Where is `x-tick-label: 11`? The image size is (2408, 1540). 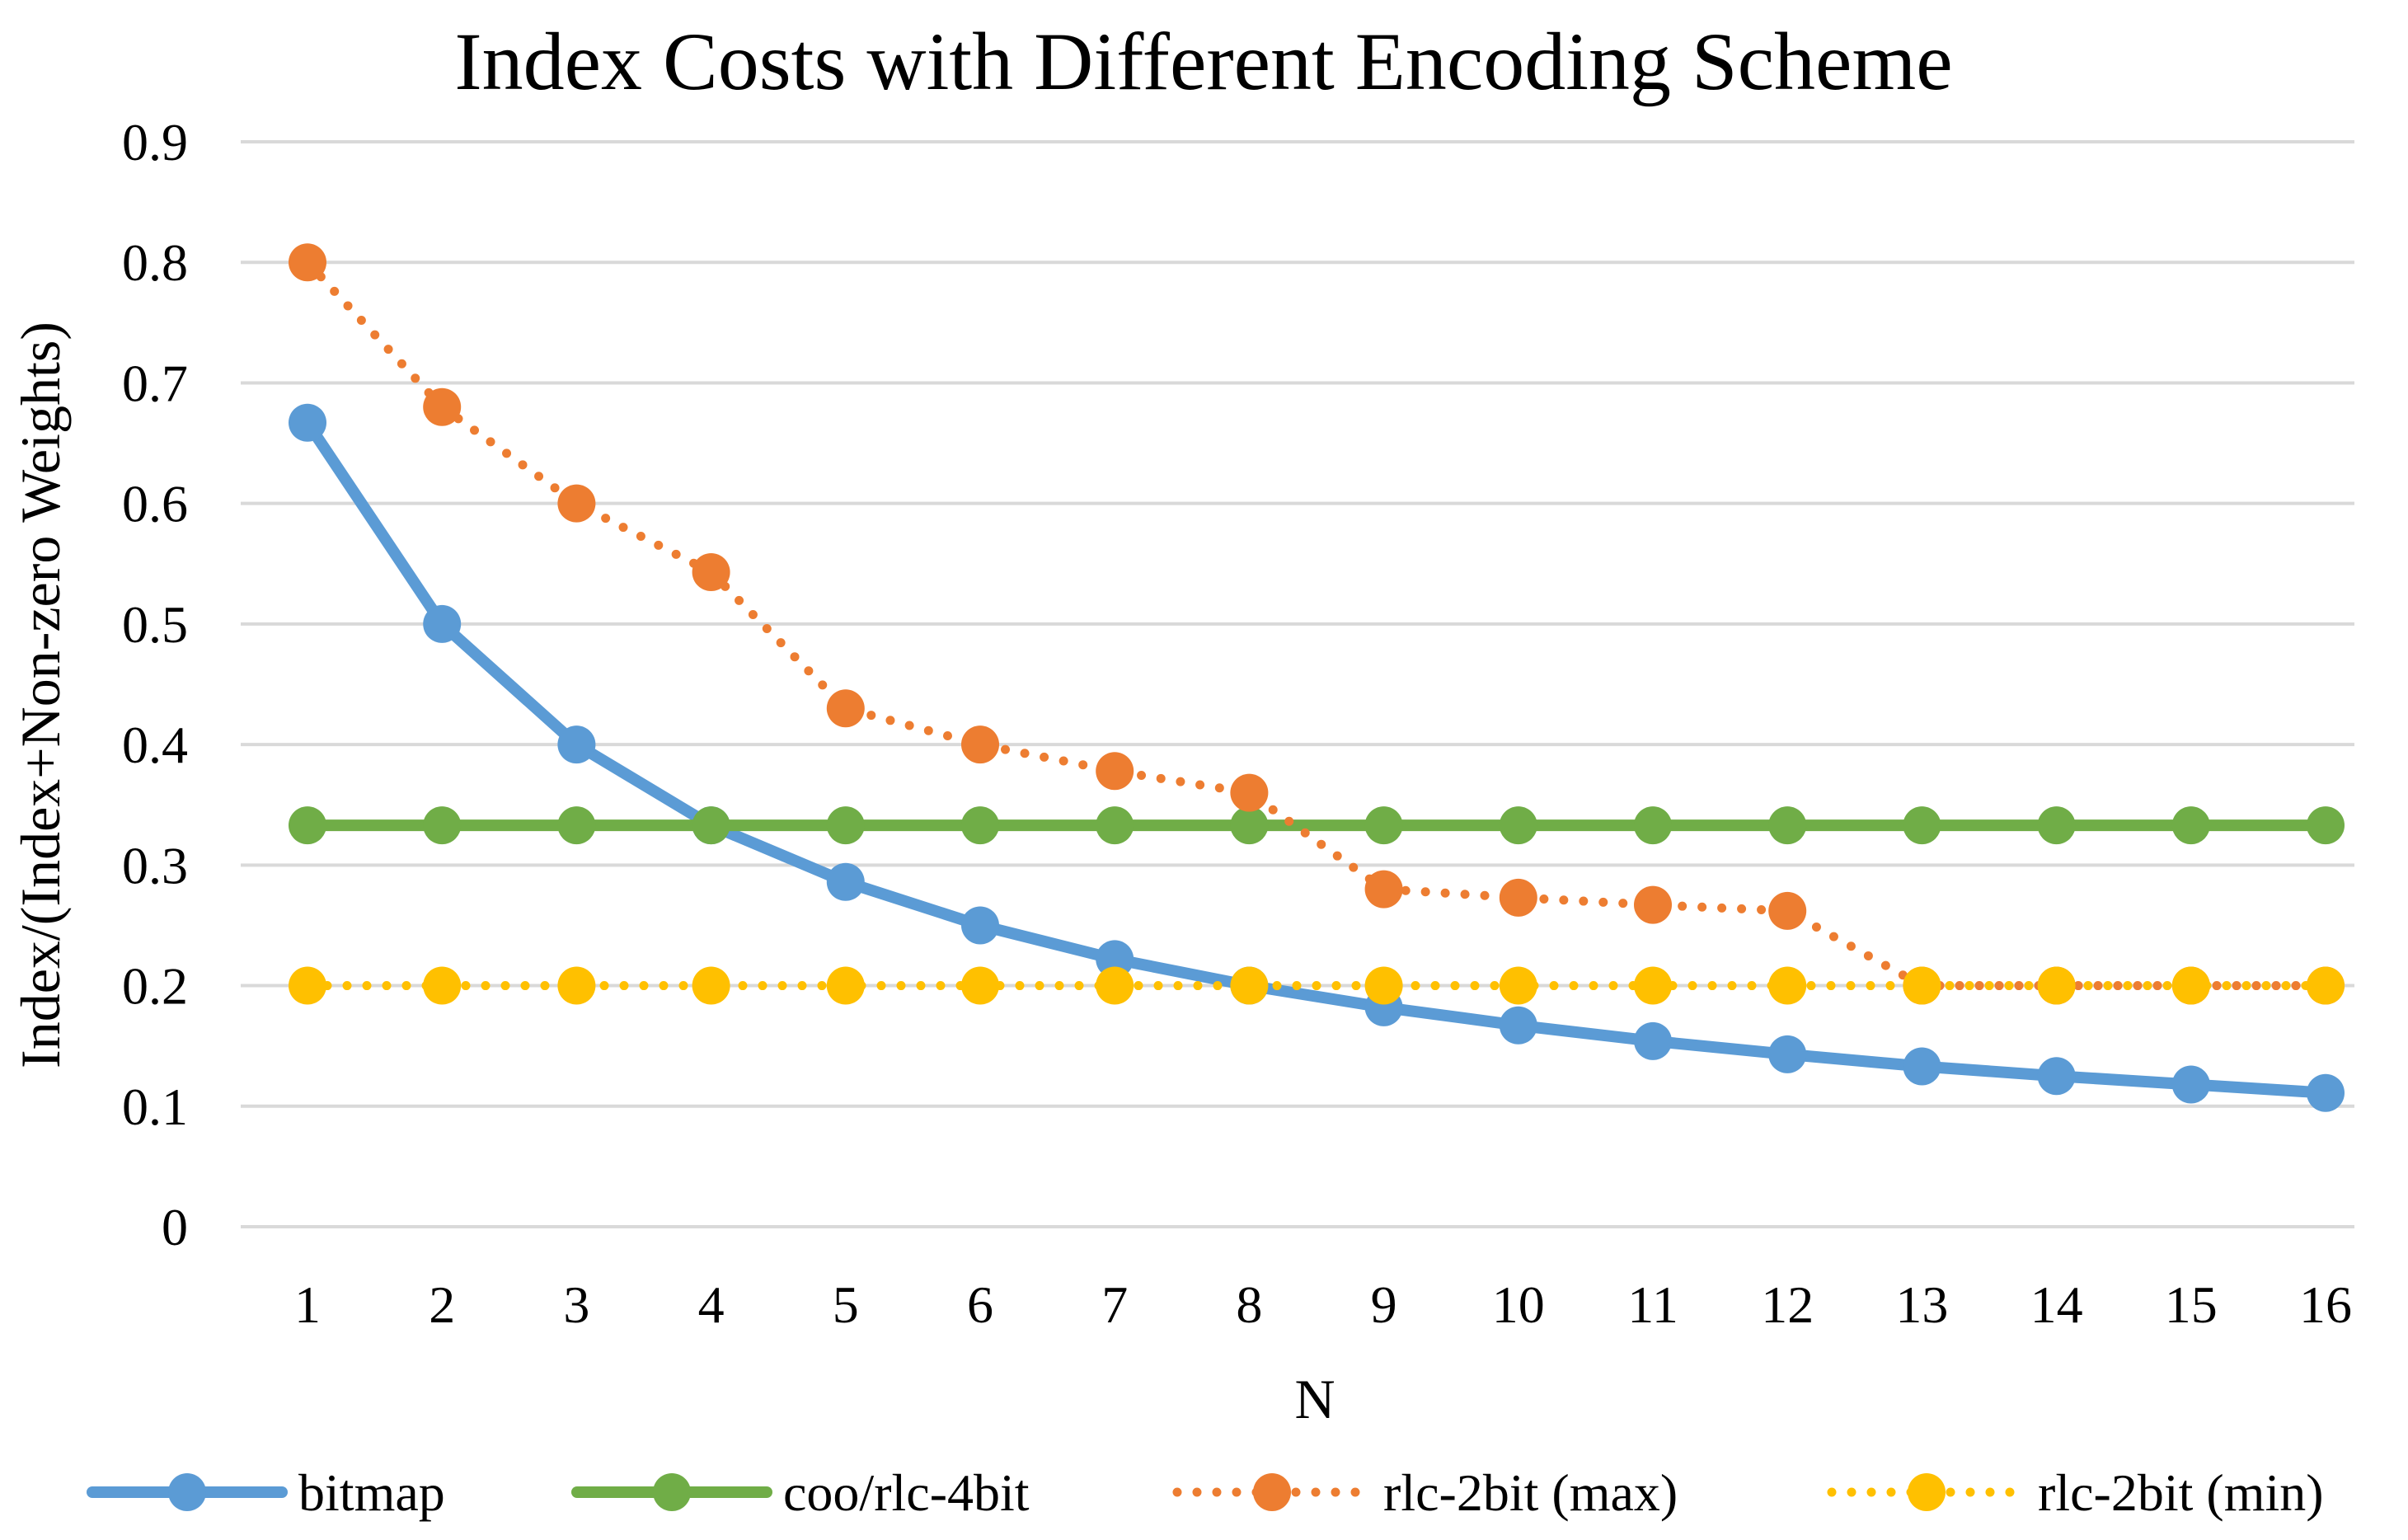
x-tick-label: 11 is located at coordinates (1652, 1305).